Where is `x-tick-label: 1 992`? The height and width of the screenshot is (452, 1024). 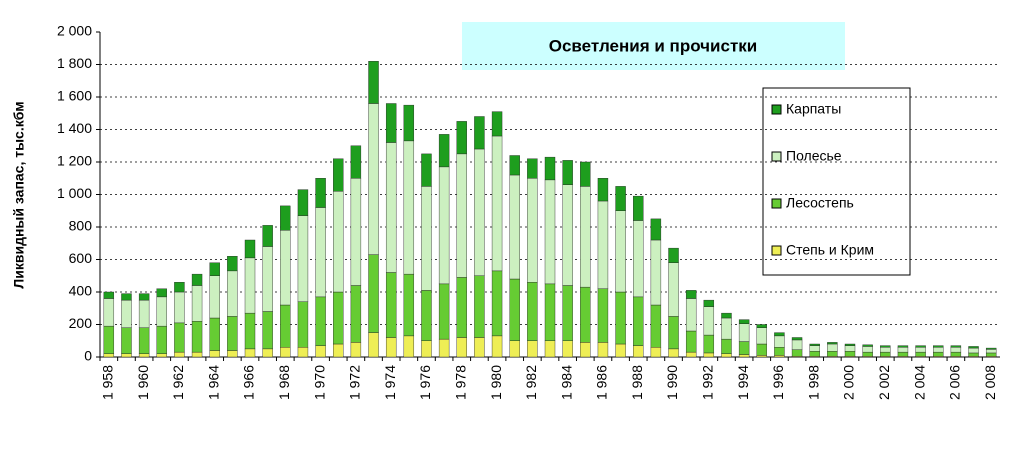 x-tick-label: 1 992 is located at coordinates (708, 382).